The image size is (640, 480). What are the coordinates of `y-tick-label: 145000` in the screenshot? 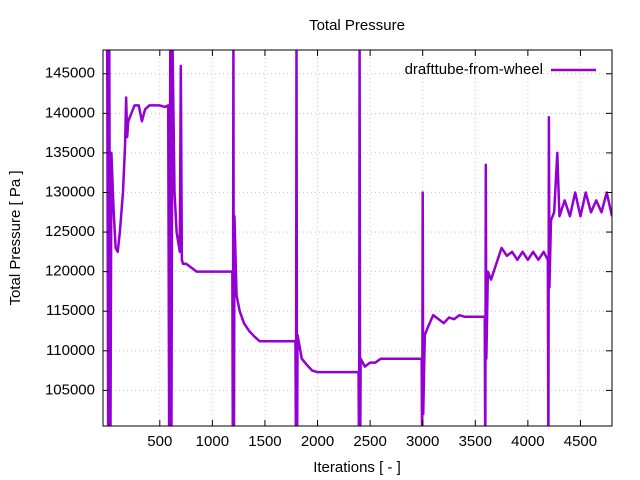 It's located at (70, 73).